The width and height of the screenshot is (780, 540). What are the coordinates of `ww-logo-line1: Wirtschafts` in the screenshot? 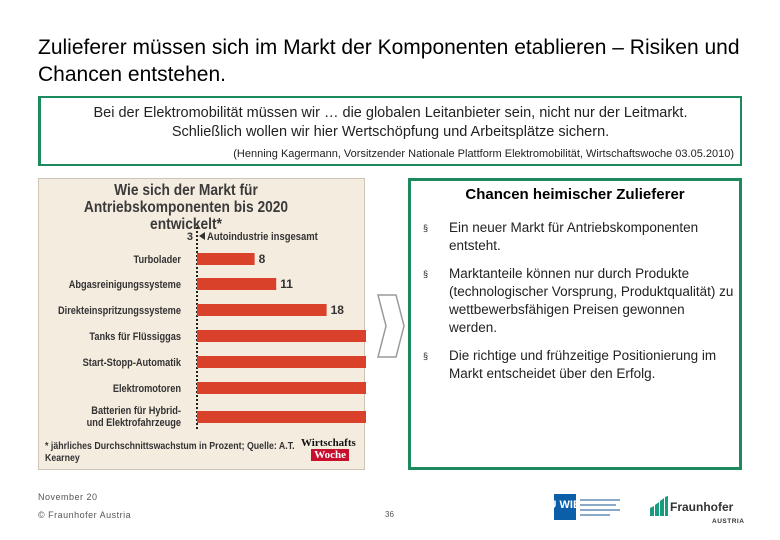 It's located at (328, 443).